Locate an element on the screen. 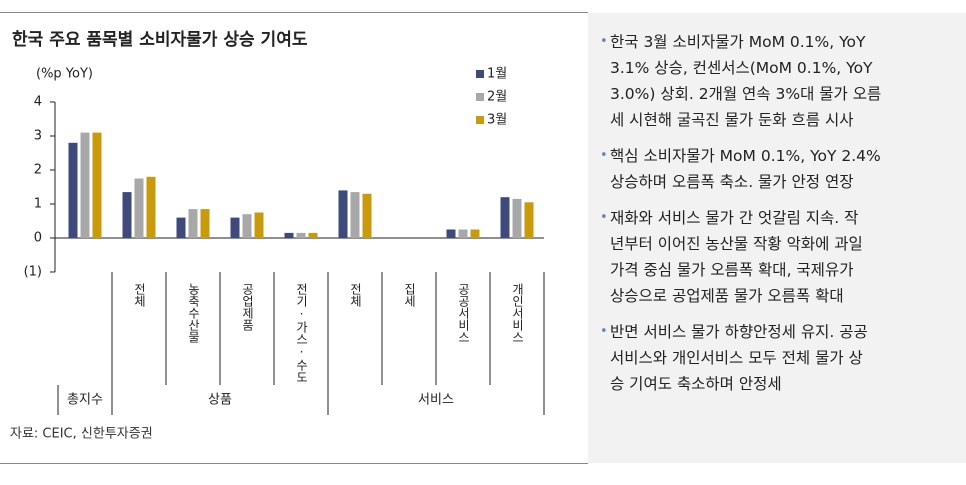 This screenshot has width=966, height=485. y-tick-label: (1) is located at coordinates (33, 272).